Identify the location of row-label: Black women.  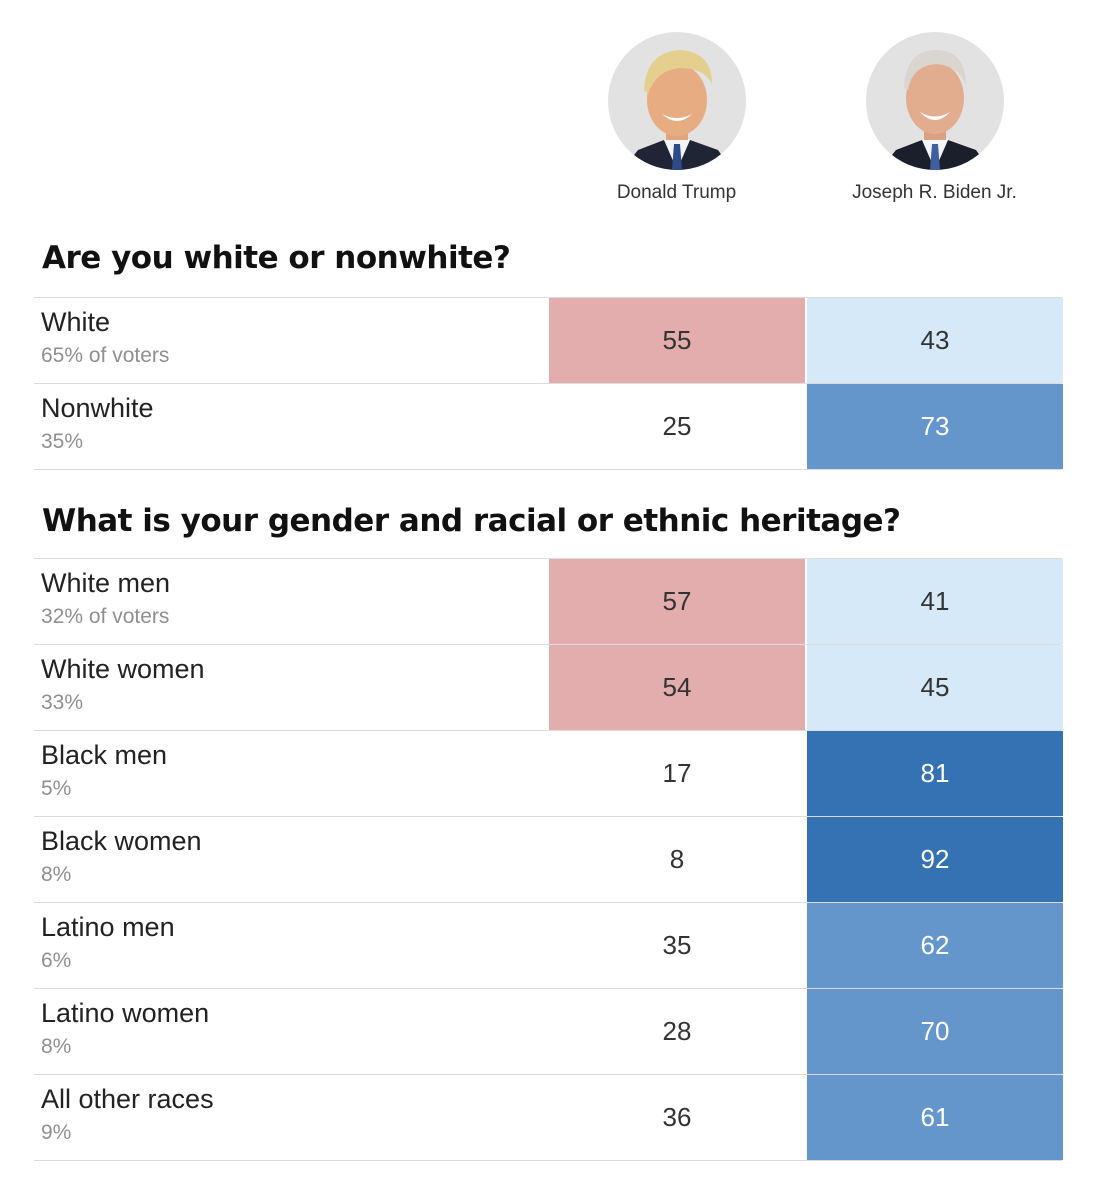
(121, 841).